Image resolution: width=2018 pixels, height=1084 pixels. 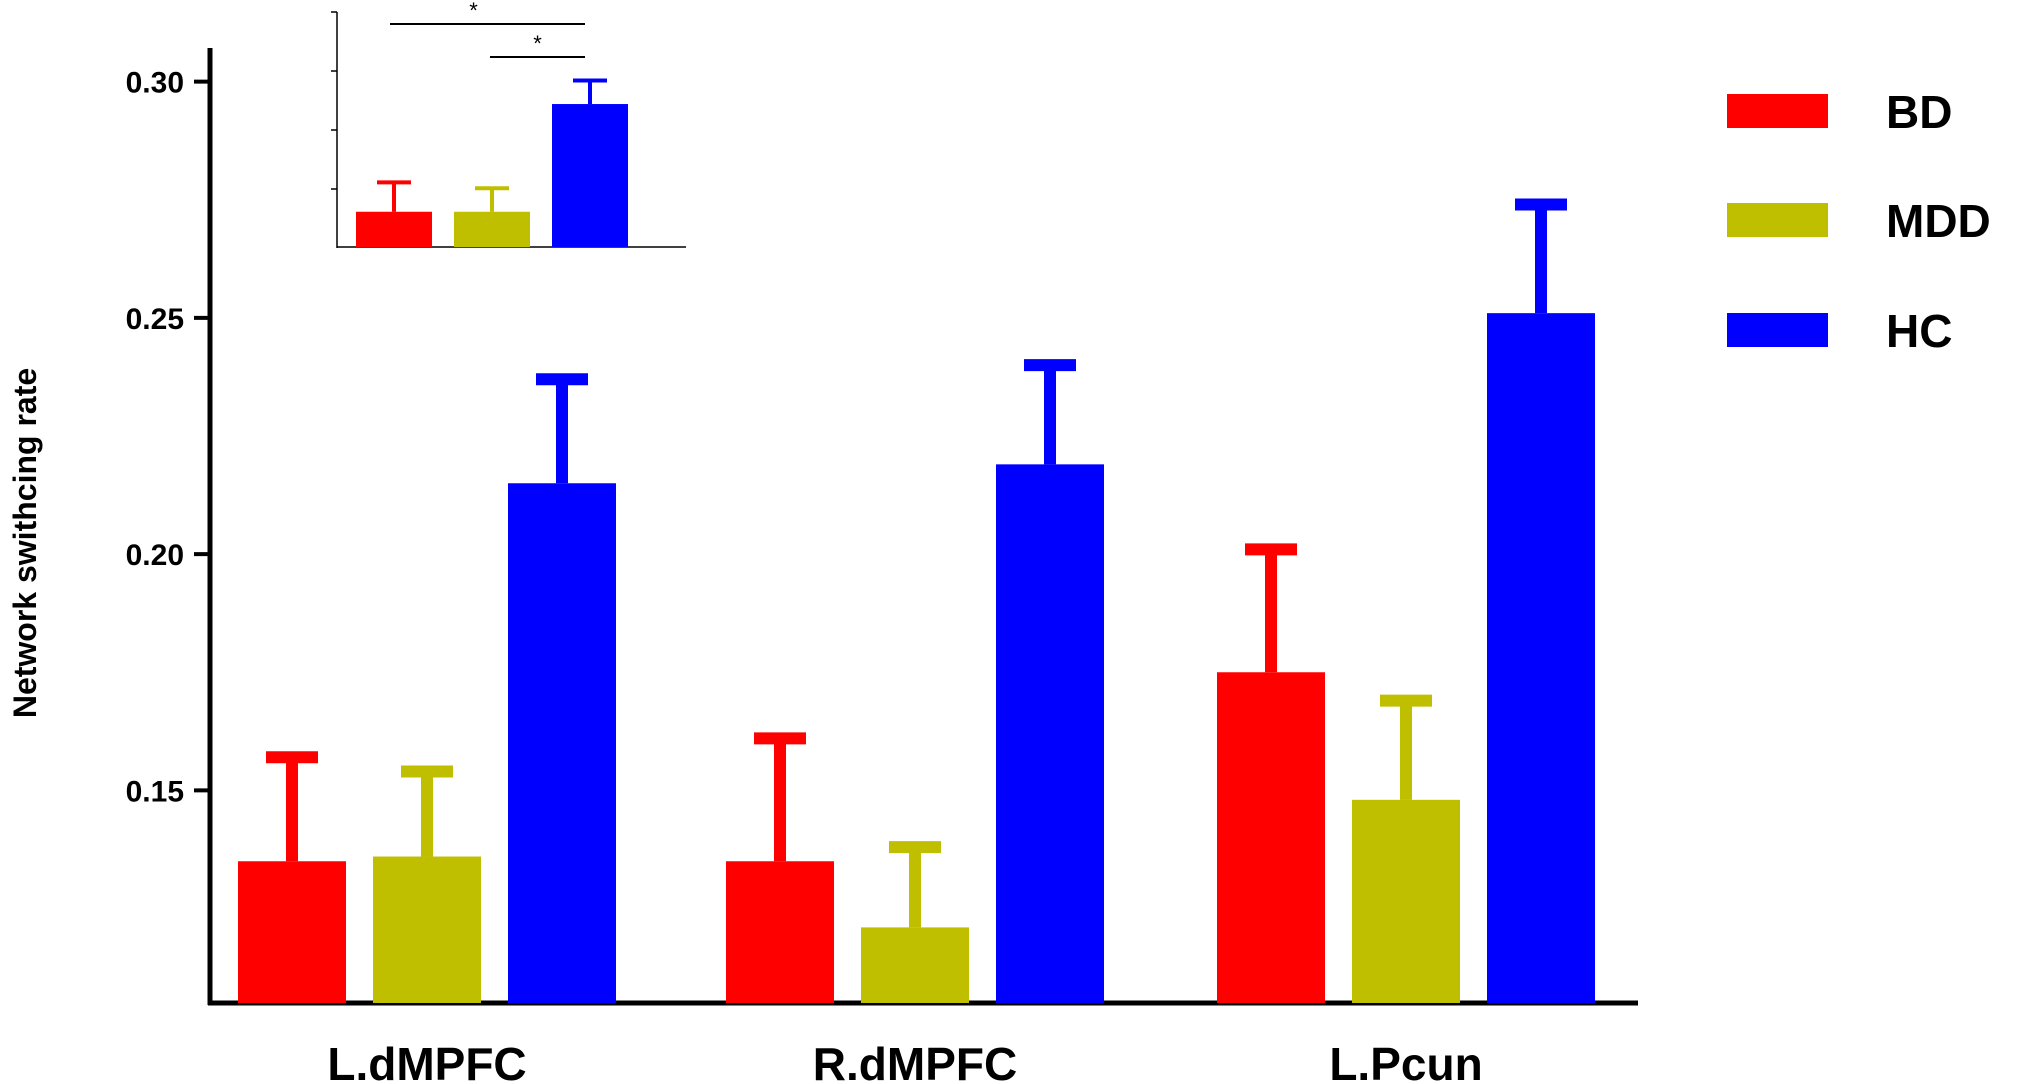 What do you see at coordinates (394, 229) in the screenshot?
I see `inset-bar-bd` at bounding box center [394, 229].